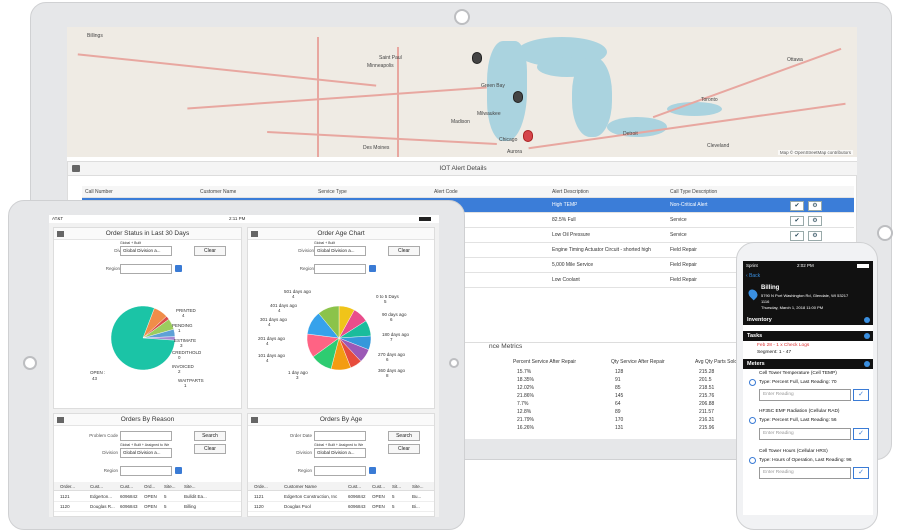 The image size is (900, 532). I want to click on column-header: Qty Service After Repair, so click(638, 362).